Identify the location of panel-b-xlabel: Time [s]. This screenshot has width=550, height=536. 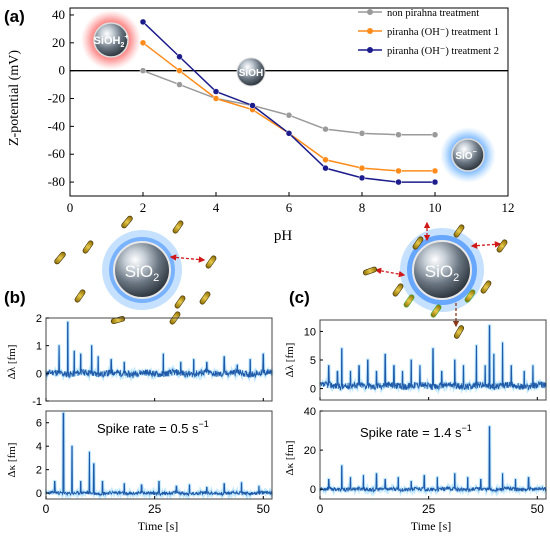
(158, 526).